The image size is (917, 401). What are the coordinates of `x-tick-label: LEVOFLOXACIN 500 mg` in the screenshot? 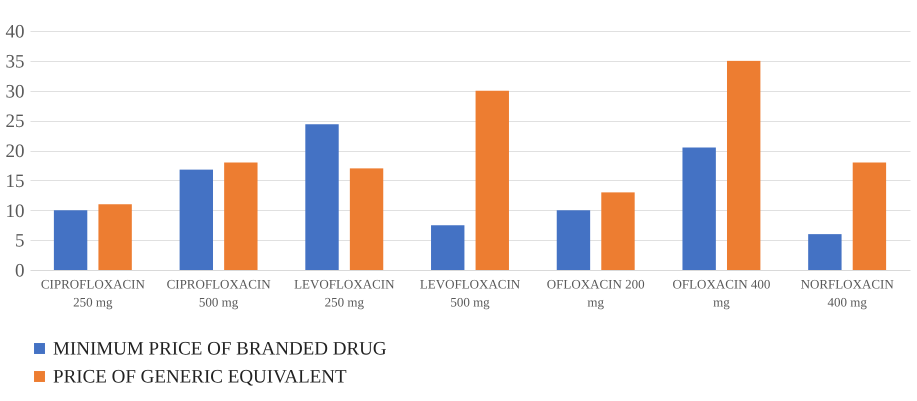 It's located at (470, 293).